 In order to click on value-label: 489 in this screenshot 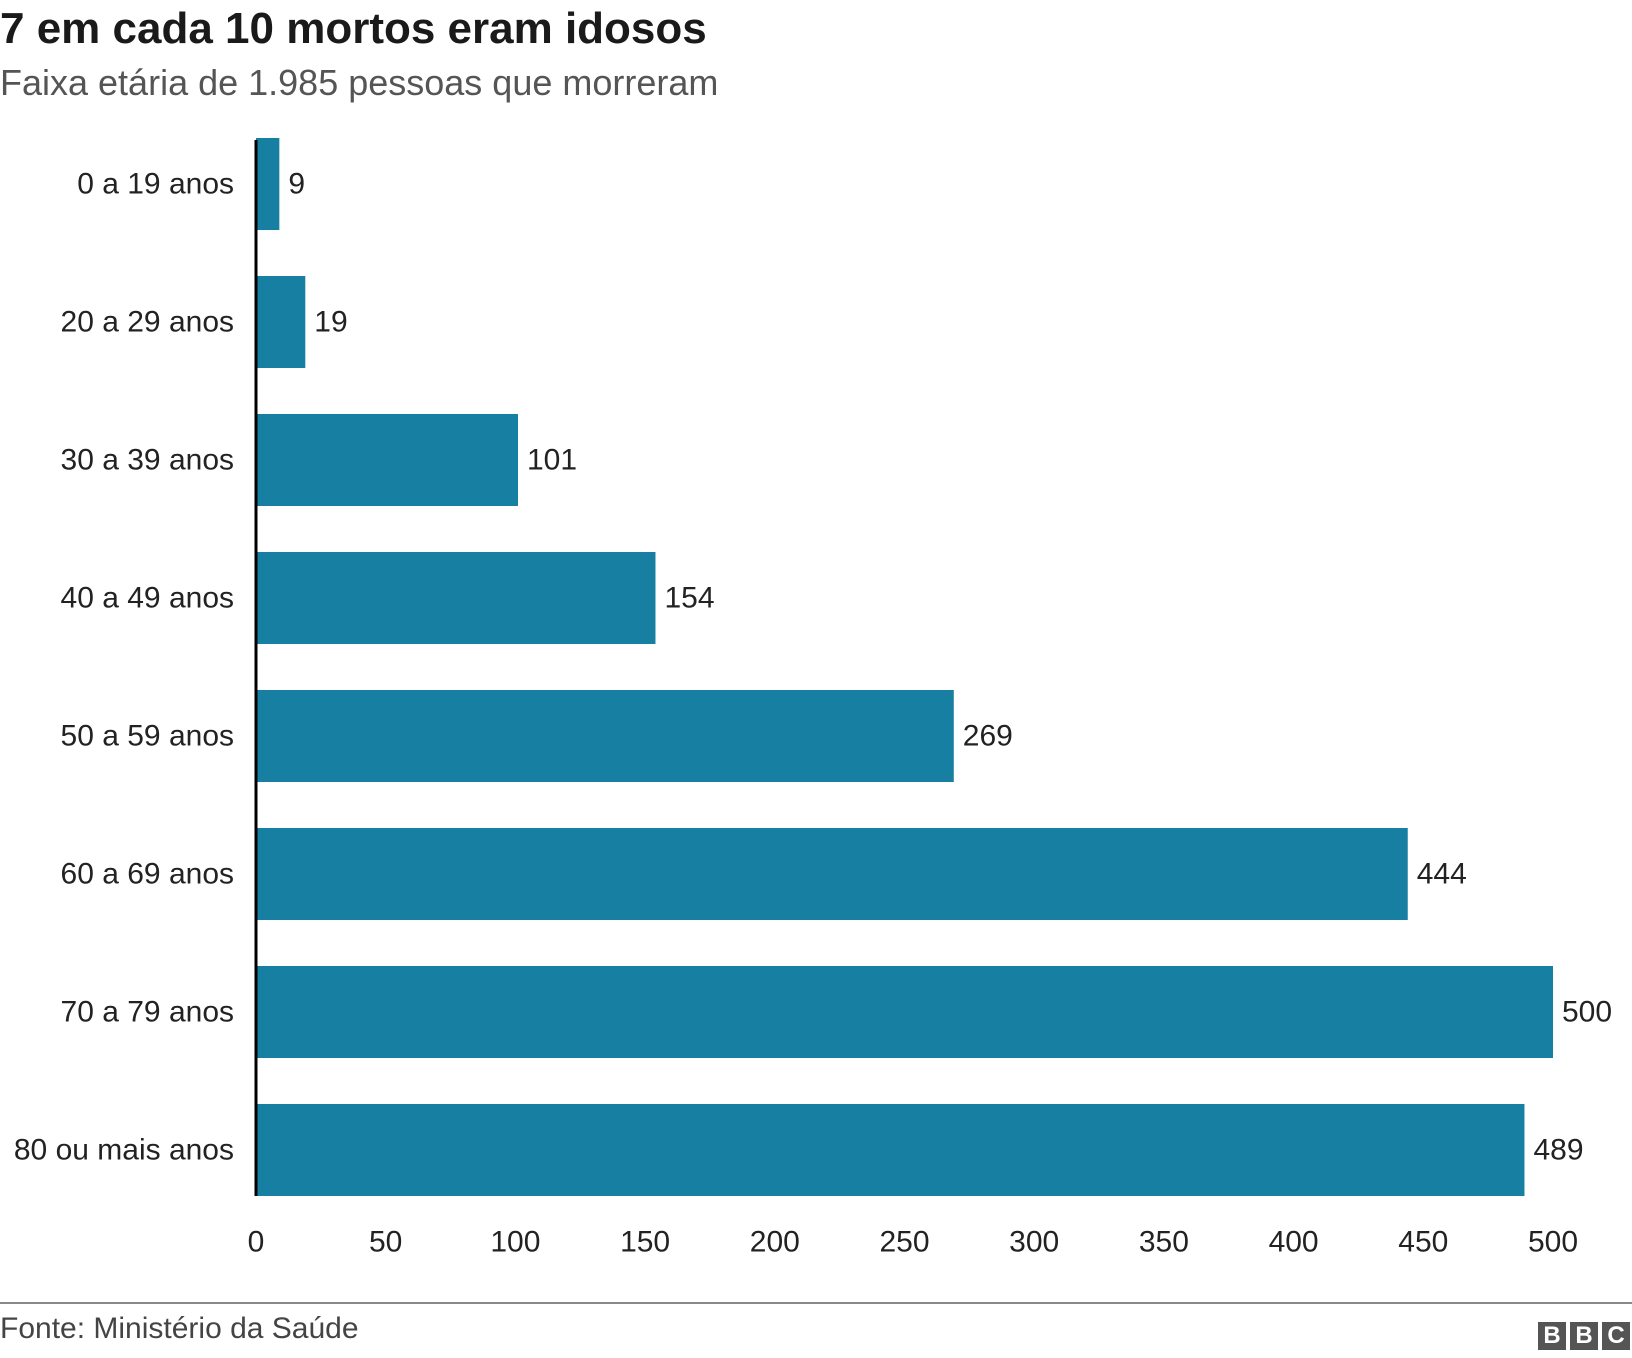, I will do `click(1558, 1150)`.